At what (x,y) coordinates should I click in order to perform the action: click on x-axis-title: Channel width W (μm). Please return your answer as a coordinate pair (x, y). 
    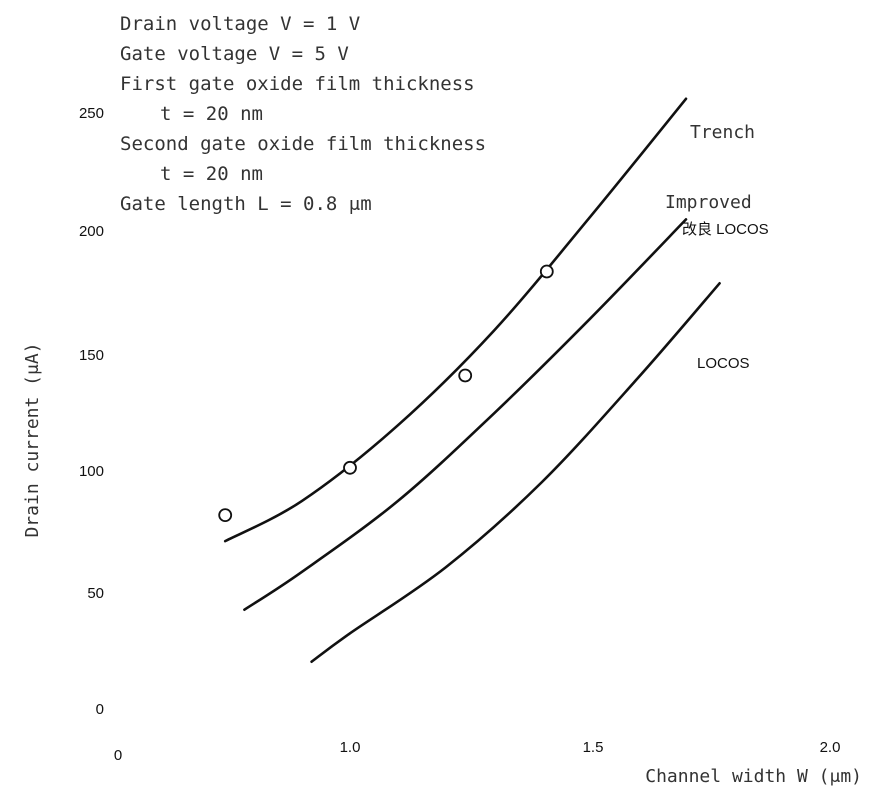
    Looking at the image, I should click on (753, 776).